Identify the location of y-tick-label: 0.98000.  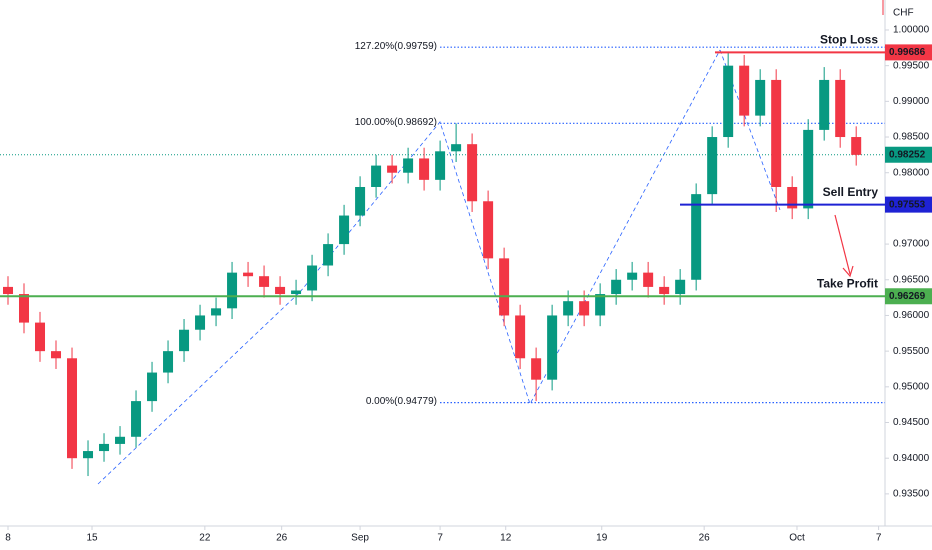
(911, 172).